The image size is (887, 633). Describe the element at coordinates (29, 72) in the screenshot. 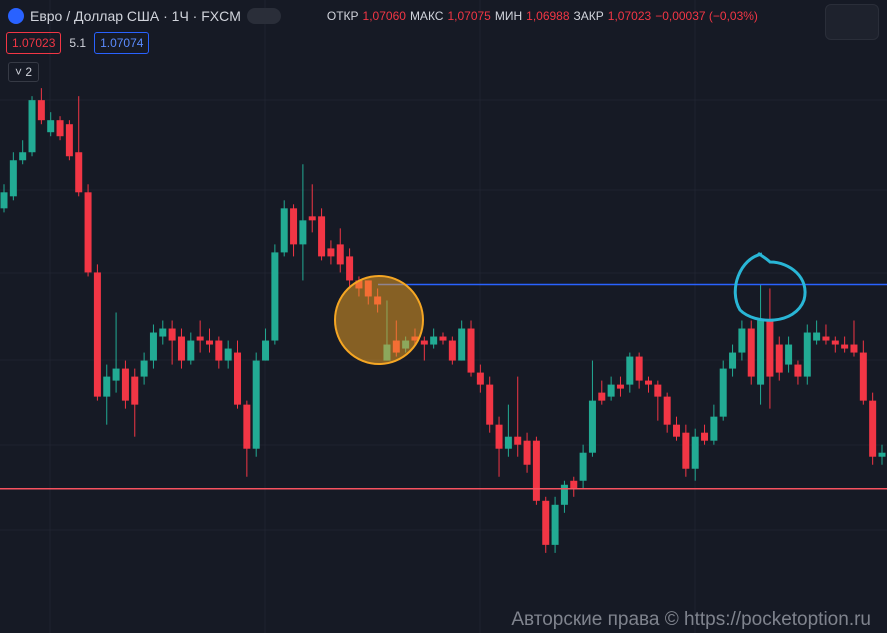

I see `count: 2` at that location.